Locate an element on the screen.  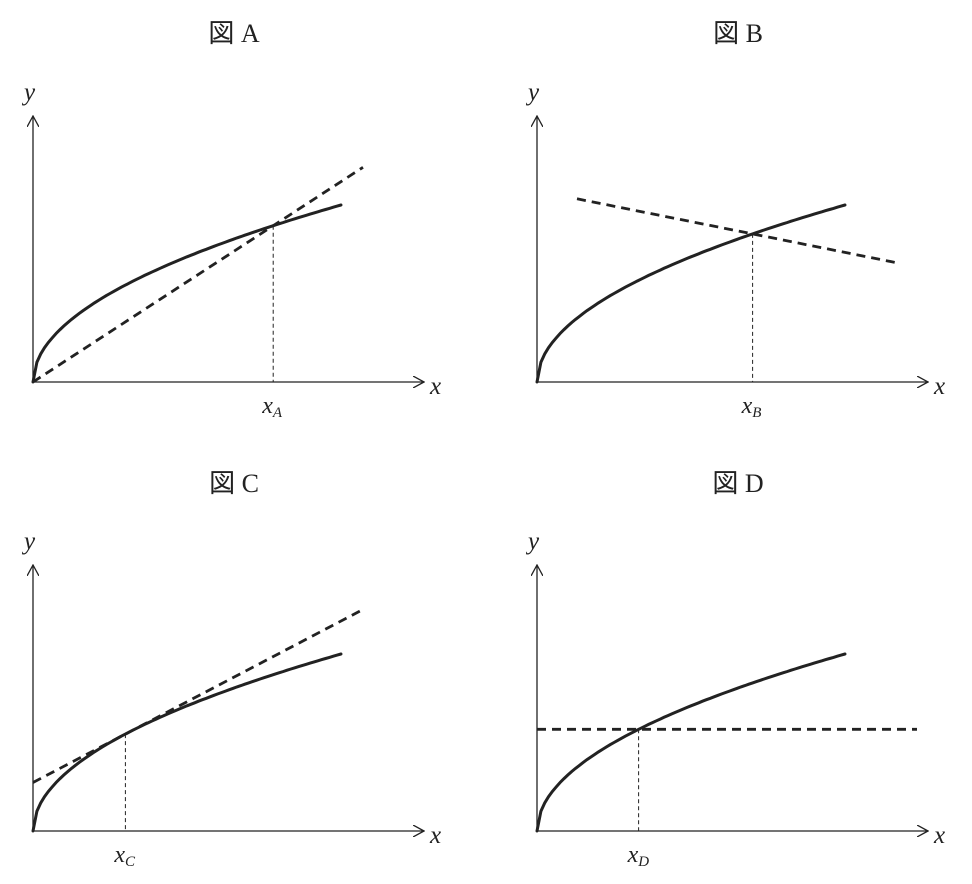
panel-d-x-label: x is located at coordinates (939, 835).